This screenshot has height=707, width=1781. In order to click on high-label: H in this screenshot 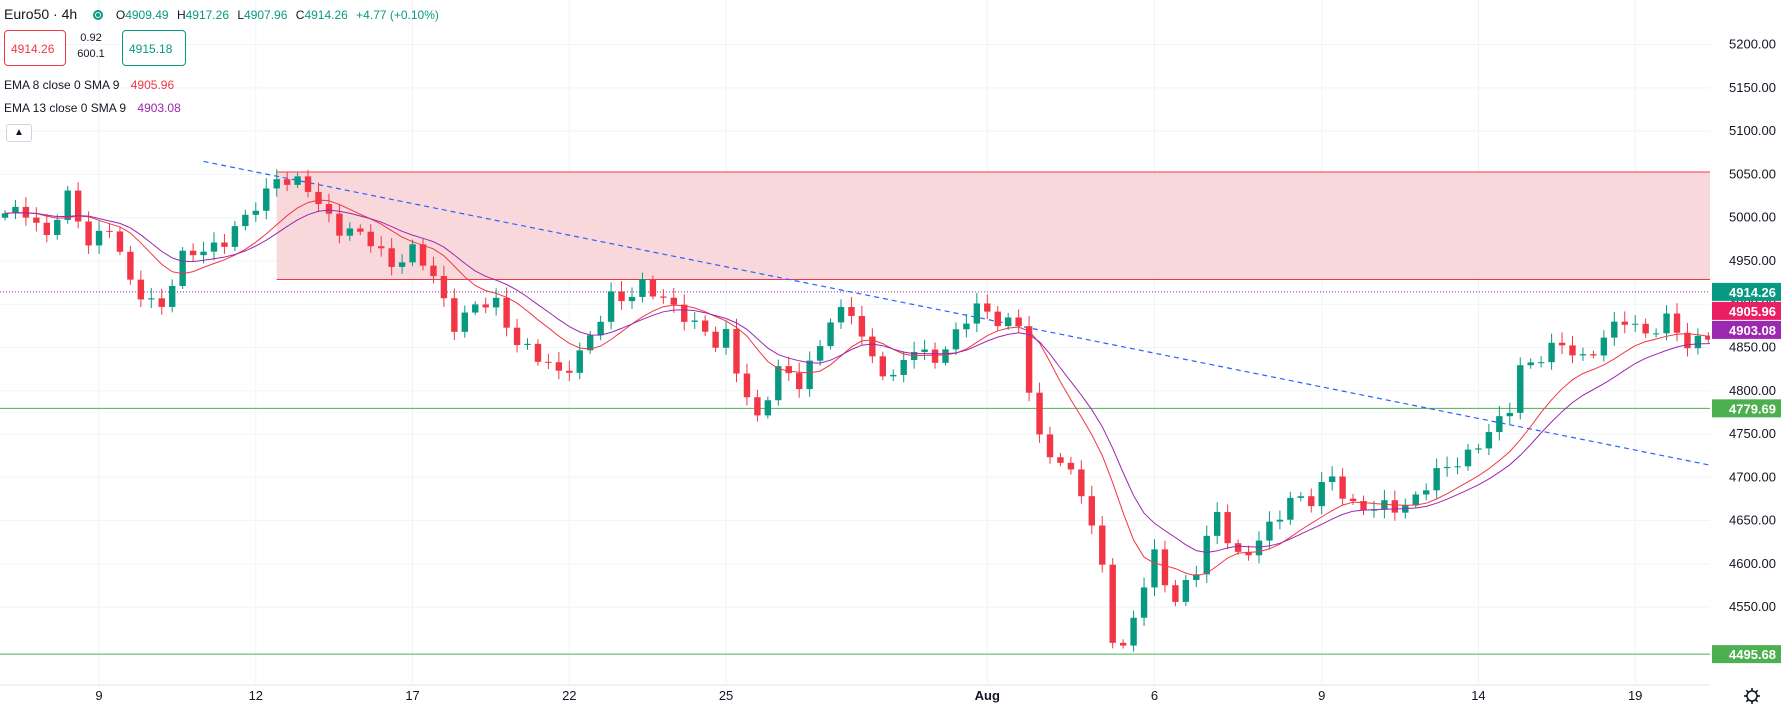, I will do `click(181, 15)`.